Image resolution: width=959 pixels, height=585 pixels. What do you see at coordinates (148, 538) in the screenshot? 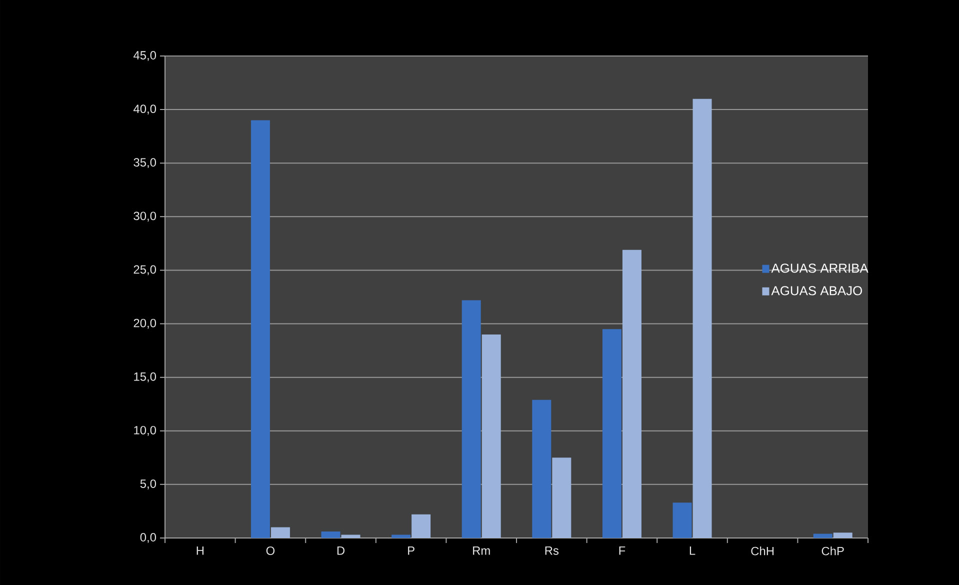
I see `y-tick-label: 0,0` at bounding box center [148, 538].